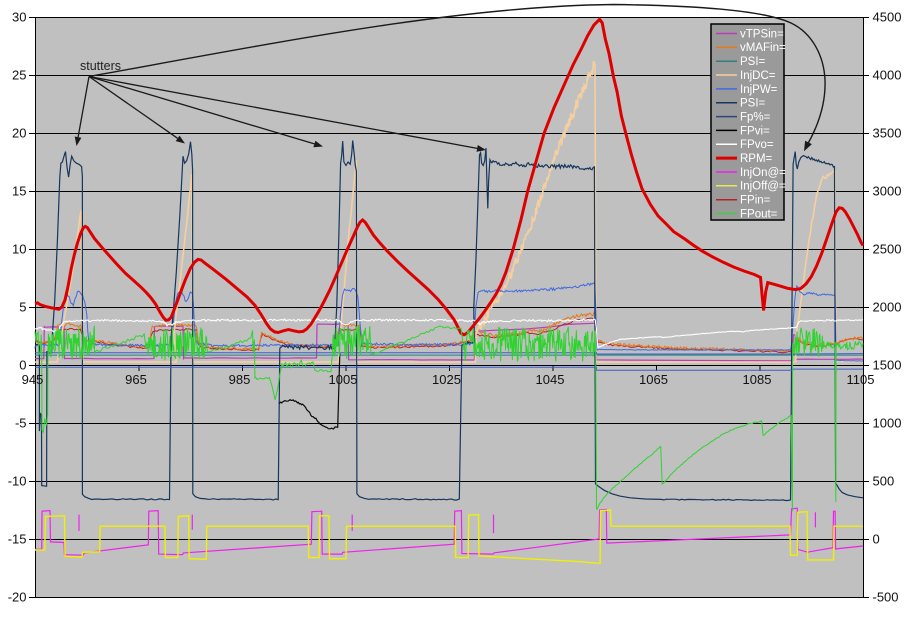 This screenshot has width=911, height=623. I want to click on svg-text: InjDC=, so click(758, 76).